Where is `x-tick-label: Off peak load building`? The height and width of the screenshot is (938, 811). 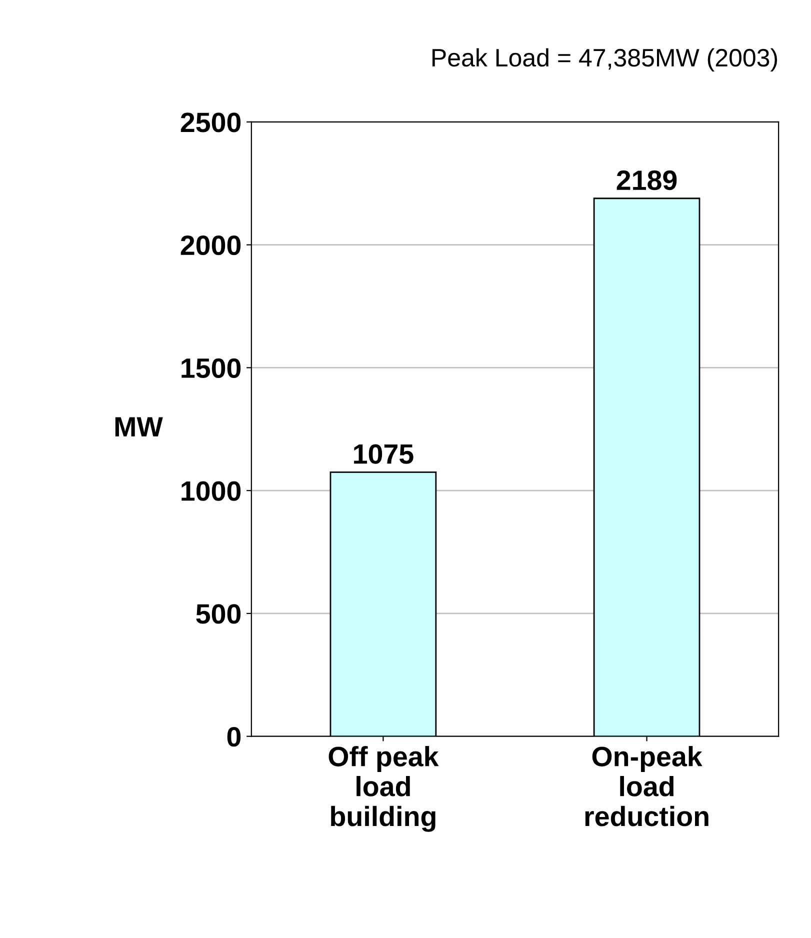
x-tick-label: Off peak load building is located at coordinates (383, 789).